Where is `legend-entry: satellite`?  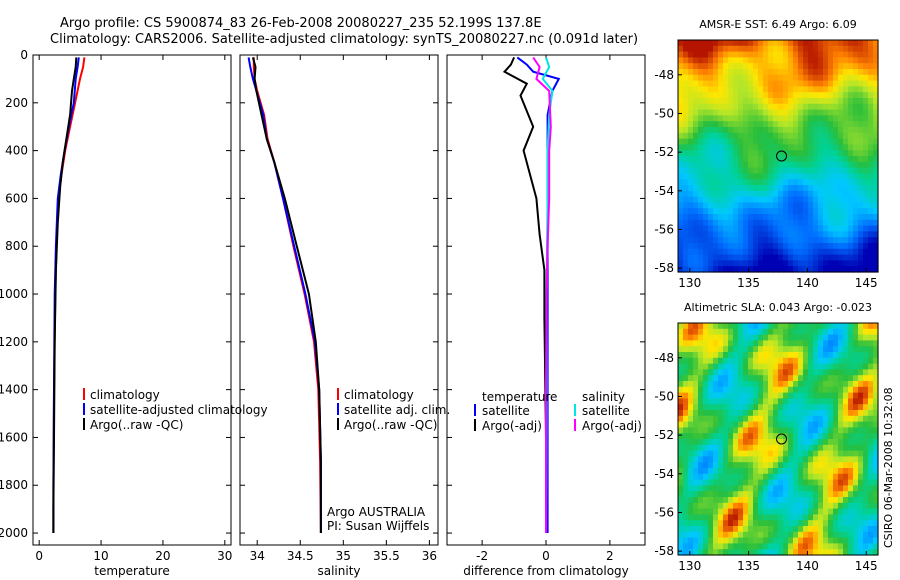 legend-entry: satellite is located at coordinates (506, 411).